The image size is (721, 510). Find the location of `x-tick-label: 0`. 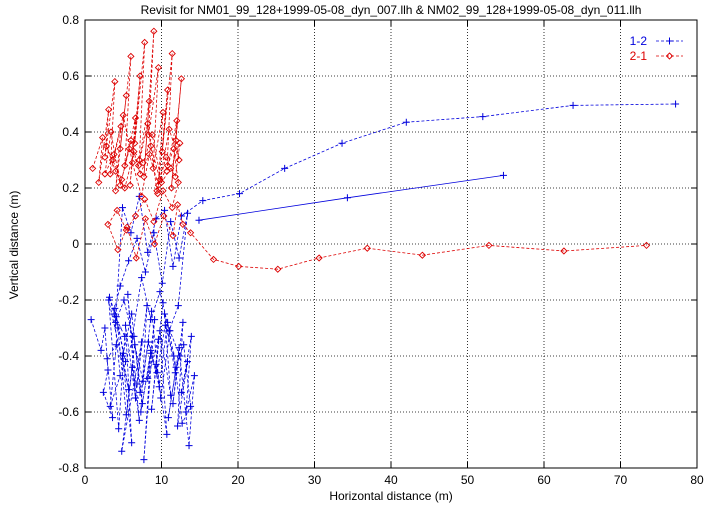

x-tick-label: 0 is located at coordinates (85, 480).